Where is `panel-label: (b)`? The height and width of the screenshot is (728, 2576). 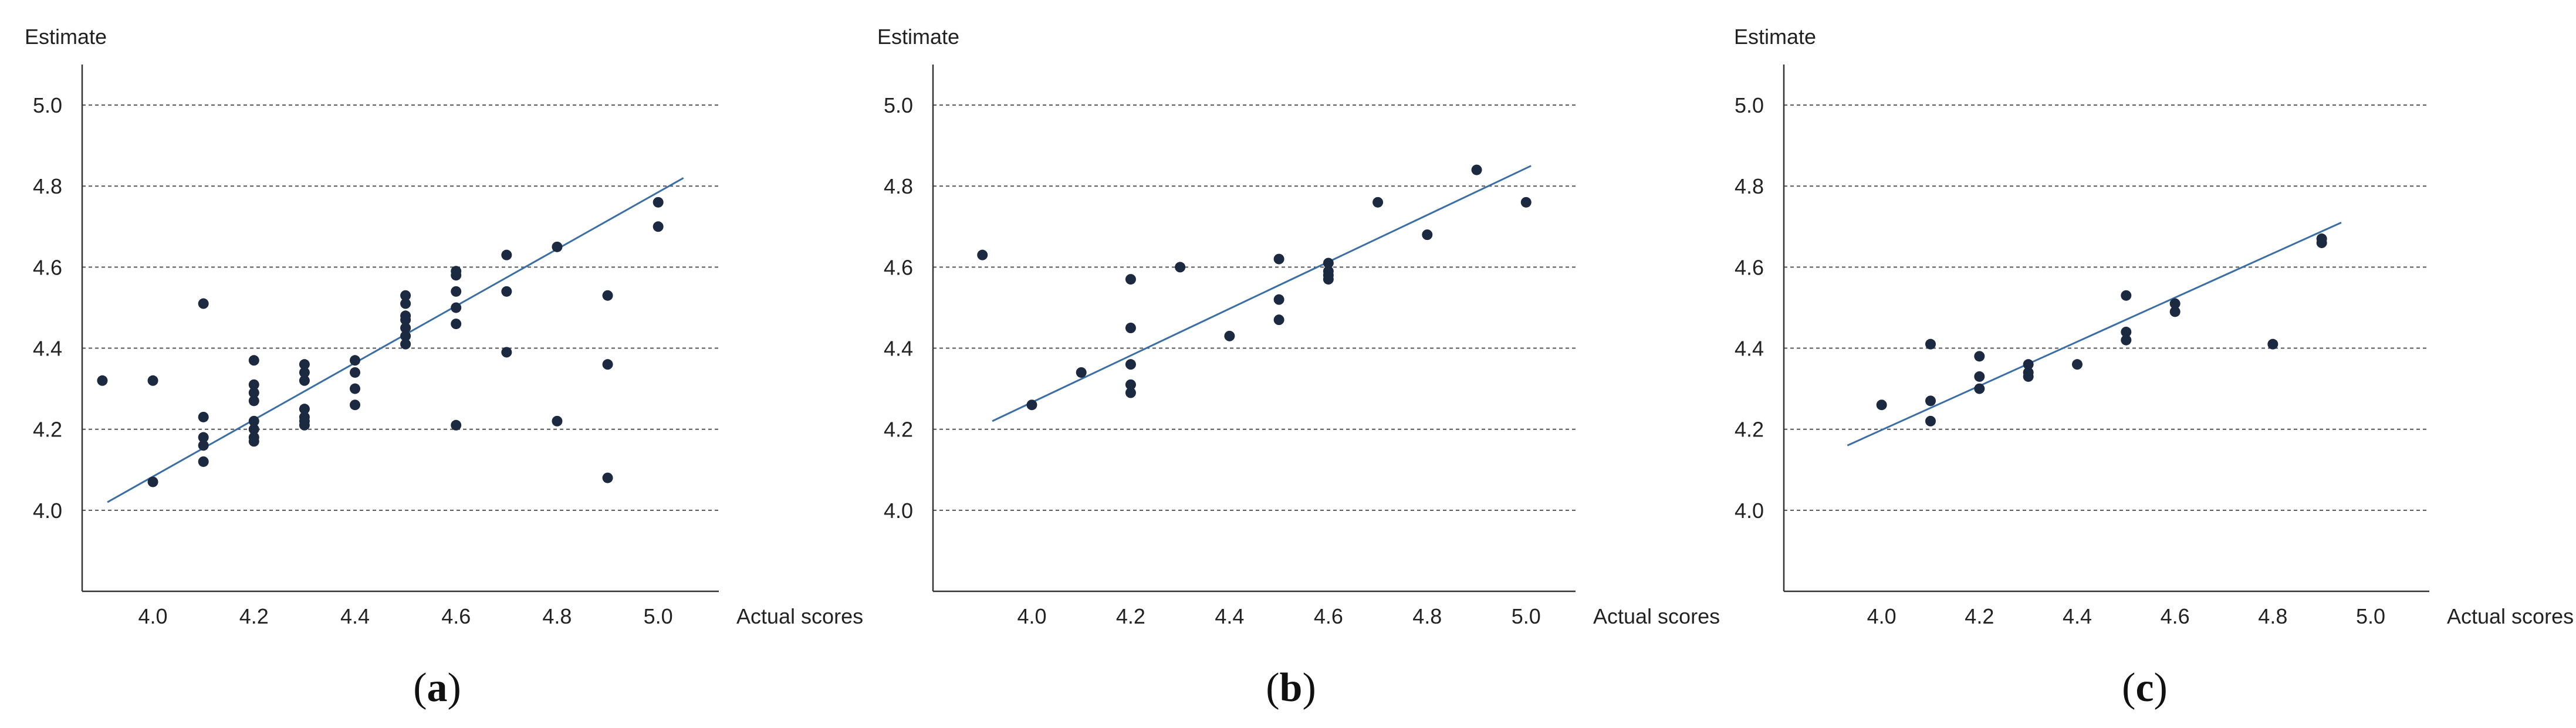 panel-label: (b) is located at coordinates (1291, 687).